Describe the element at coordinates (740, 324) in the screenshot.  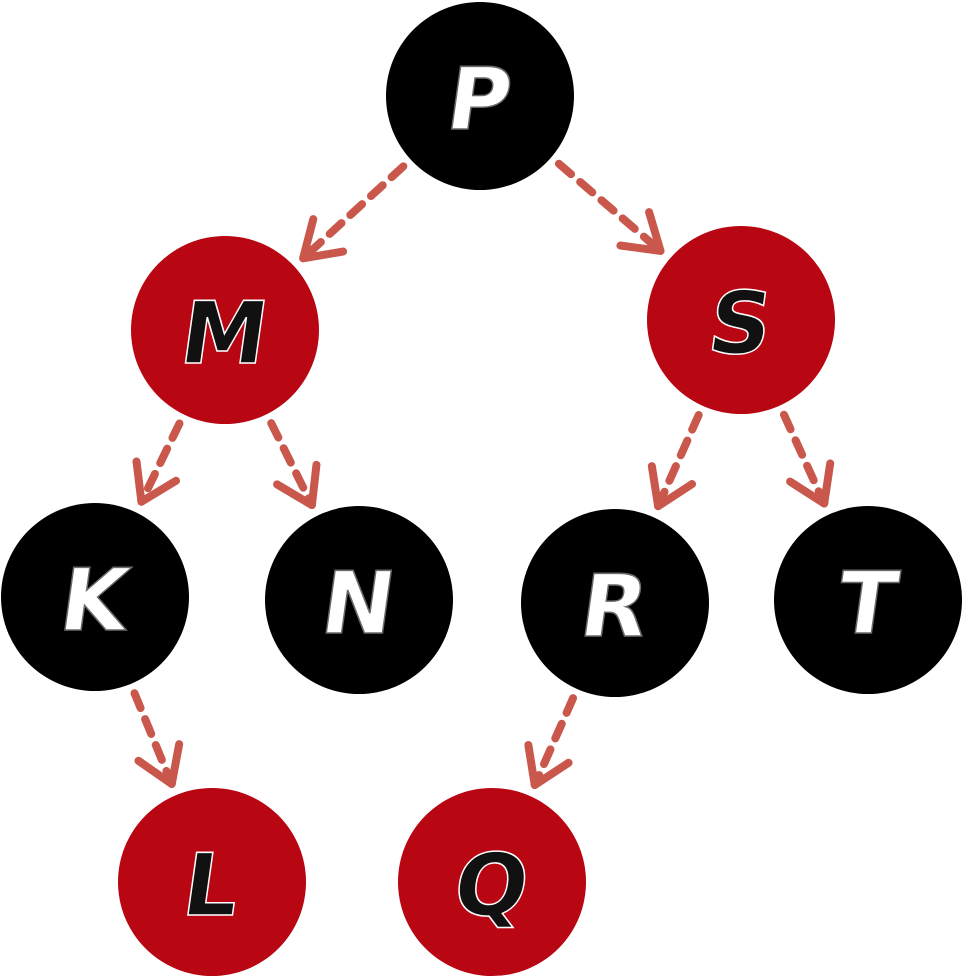
I see `node-label: S` at that location.